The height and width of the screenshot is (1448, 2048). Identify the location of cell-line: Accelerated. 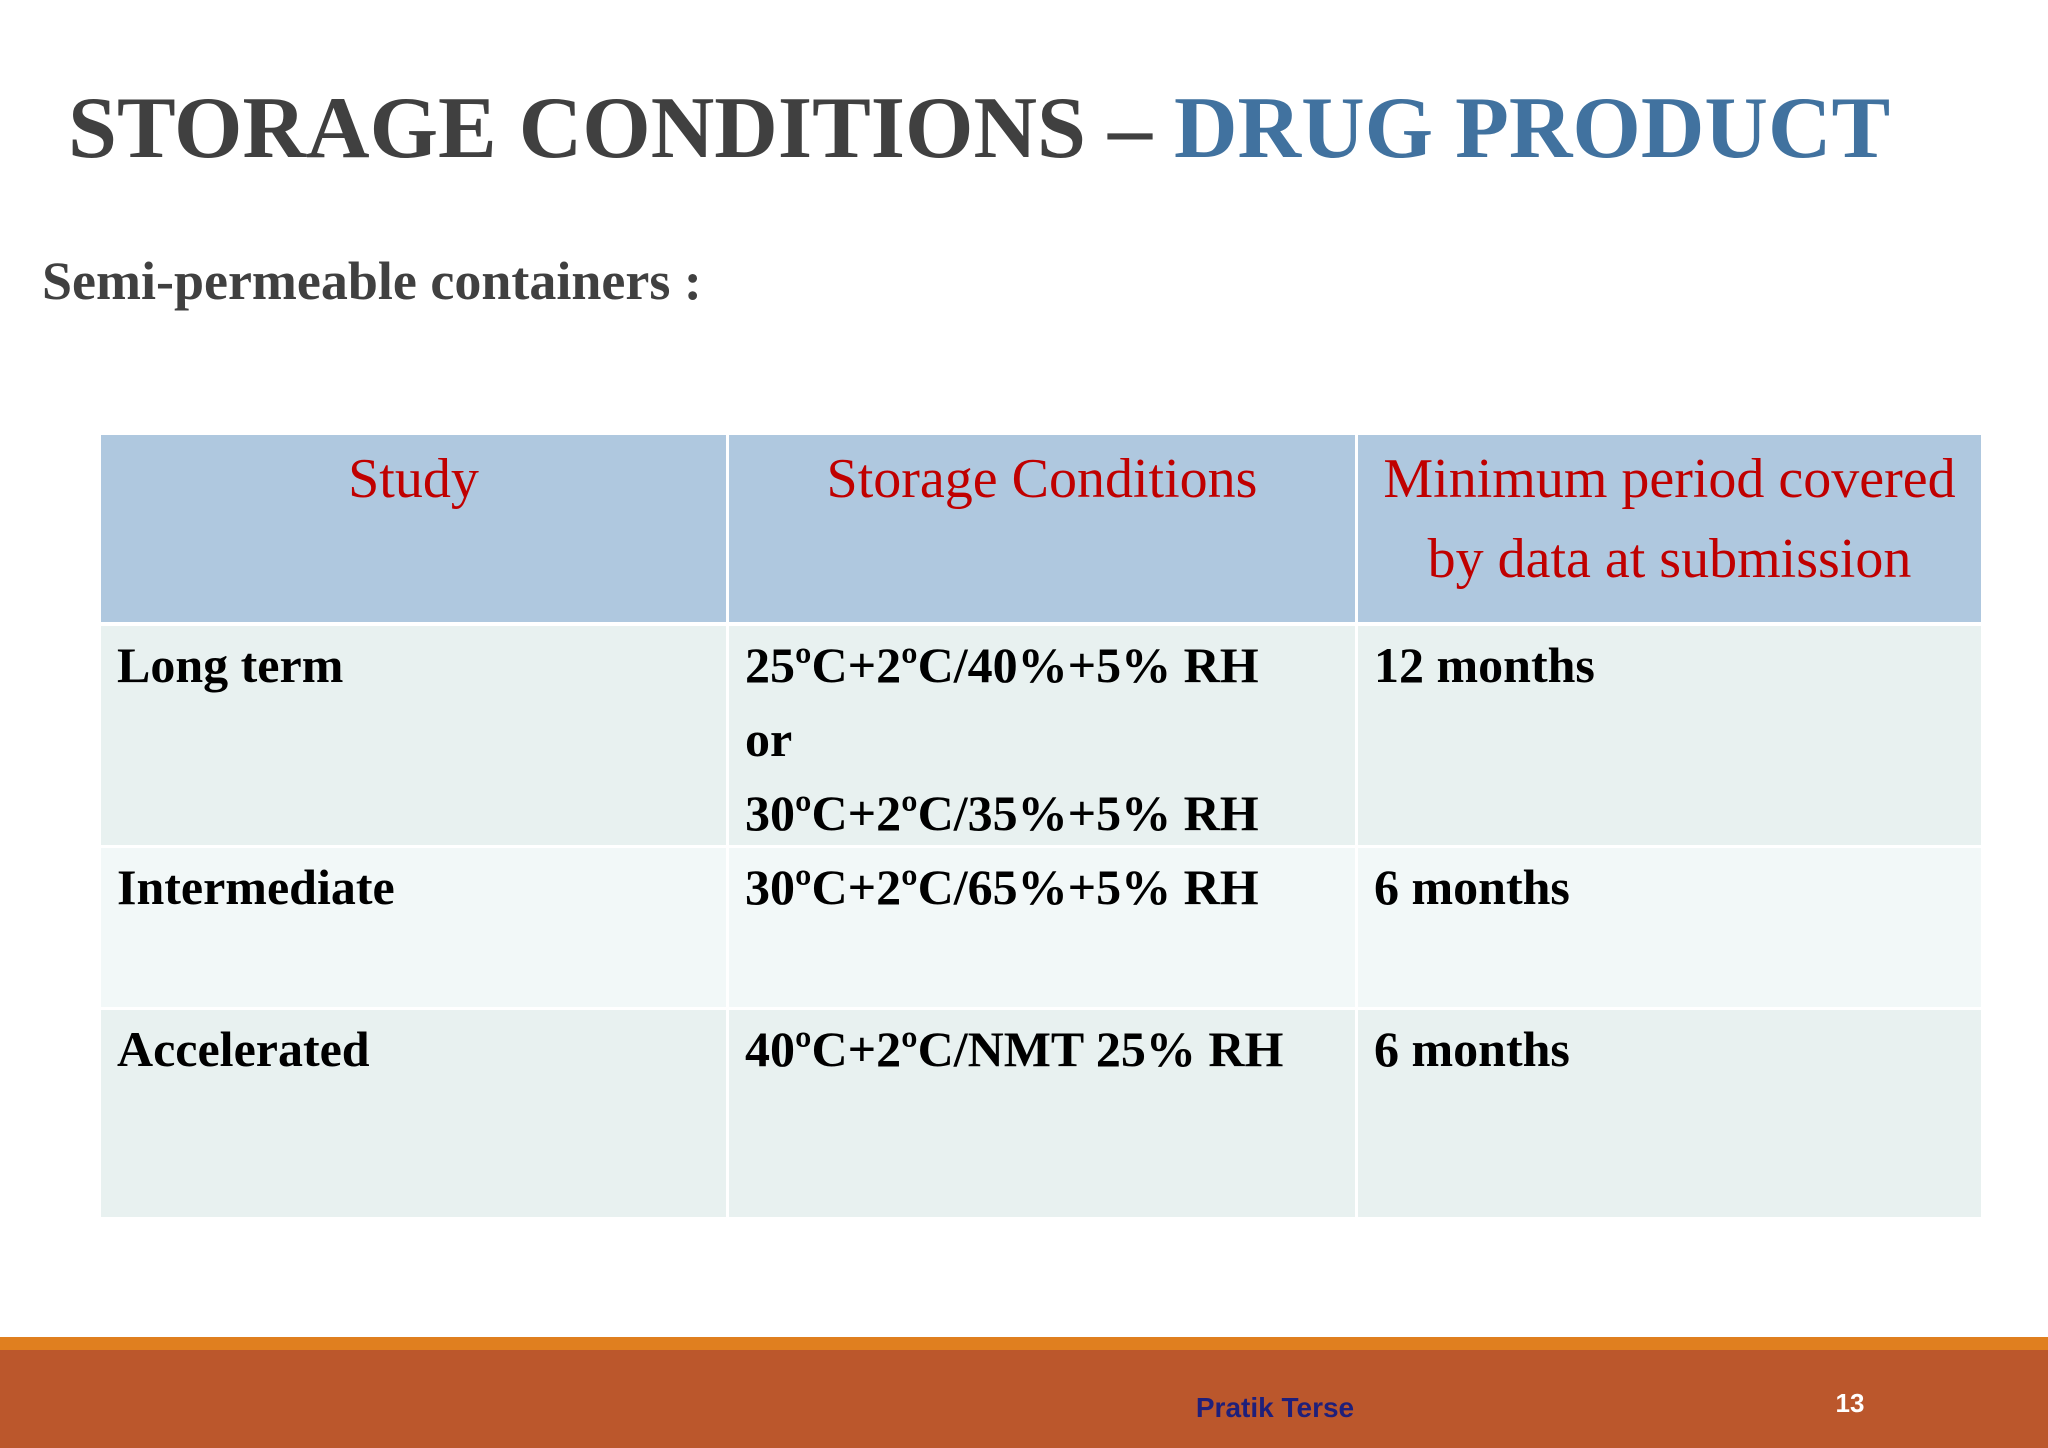
(243, 1049).